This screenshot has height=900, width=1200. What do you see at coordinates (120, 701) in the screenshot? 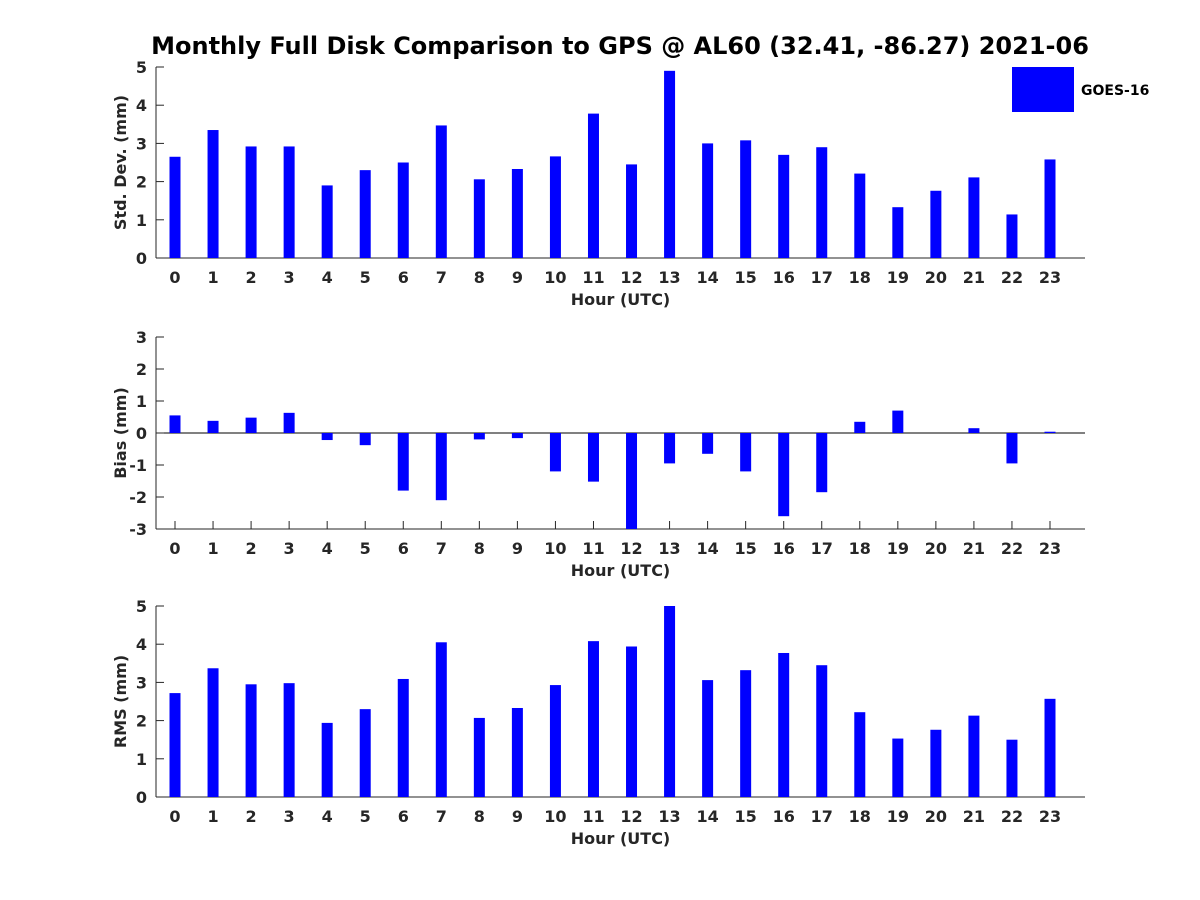
I see `y-axis-label: RMS (mm)` at bounding box center [120, 701].